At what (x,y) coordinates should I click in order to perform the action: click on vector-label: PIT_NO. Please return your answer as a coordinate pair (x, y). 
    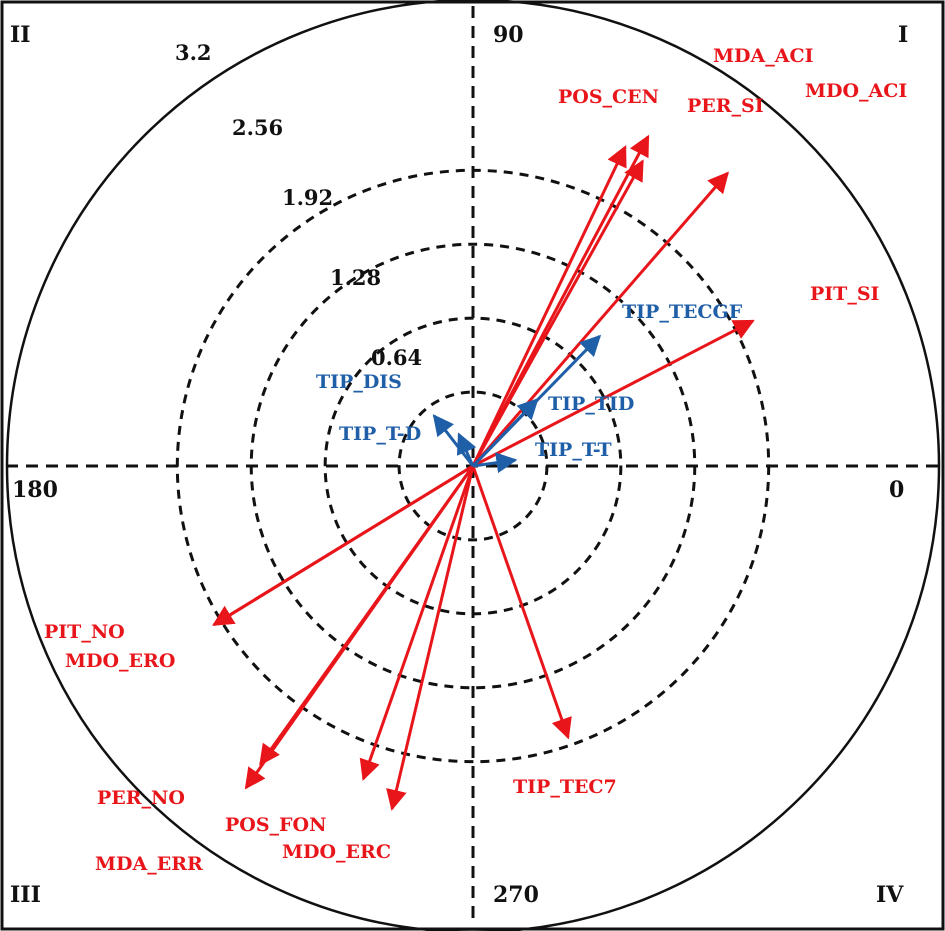
    Looking at the image, I should click on (84, 632).